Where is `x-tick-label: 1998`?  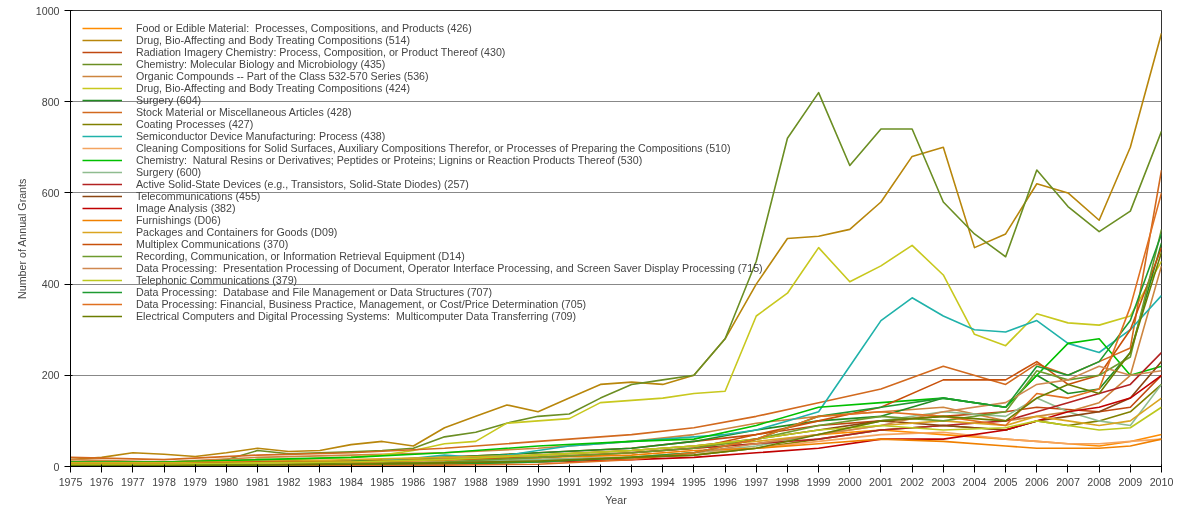 x-tick-label: 1998 is located at coordinates (787, 481).